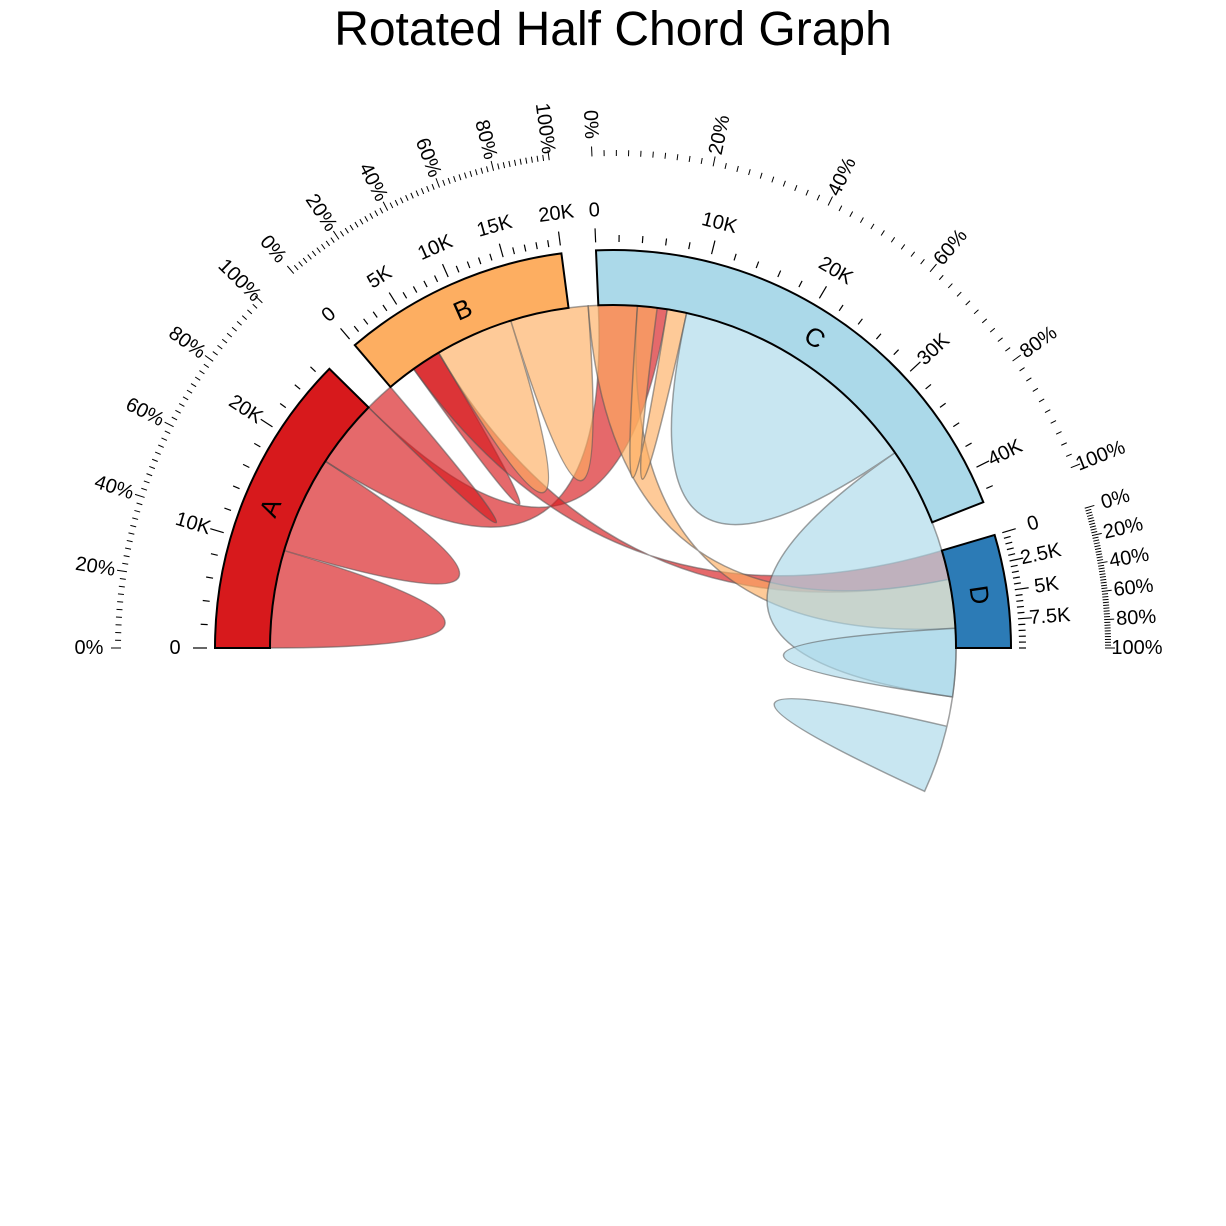  Describe the element at coordinates (613, 29) in the screenshot. I see `chart-title: Rotated Half Chord Graph` at that location.